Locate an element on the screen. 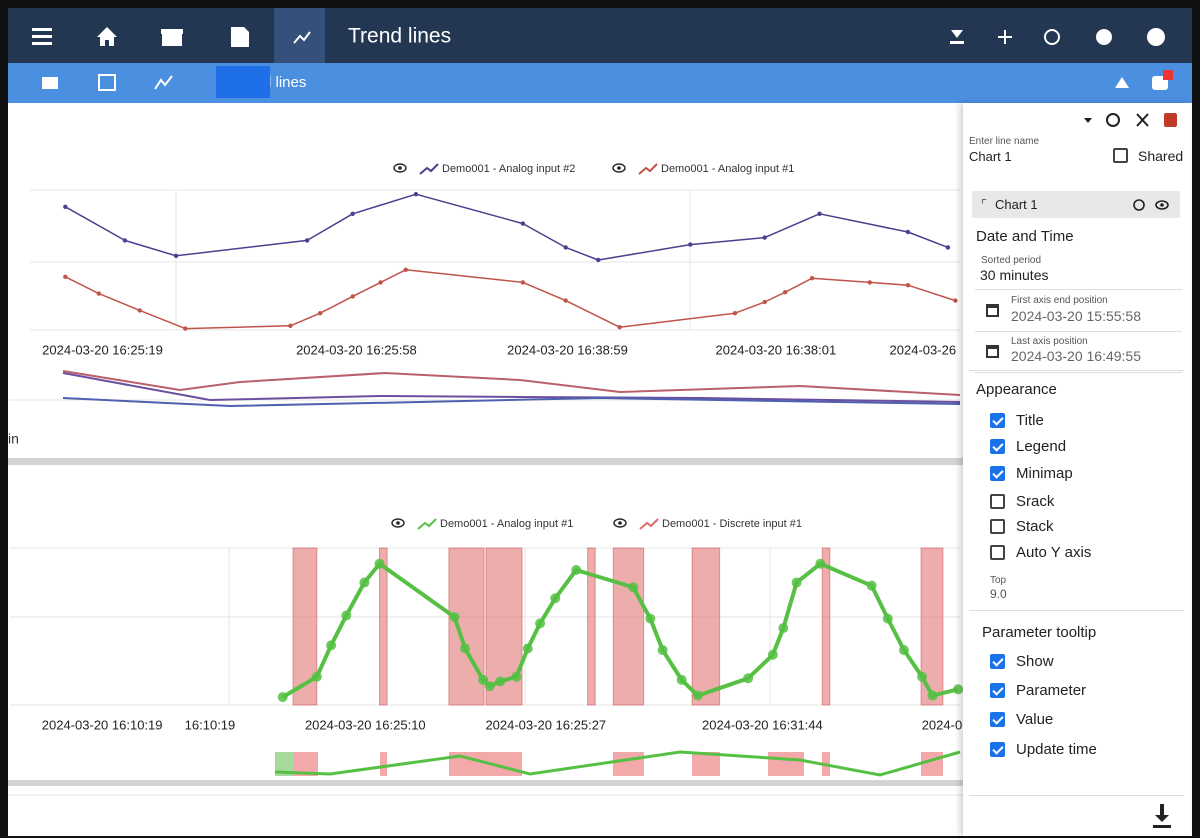 This screenshot has width=1200, height=838. checkbox-label: Minimap is located at coordinates (1044, 473).